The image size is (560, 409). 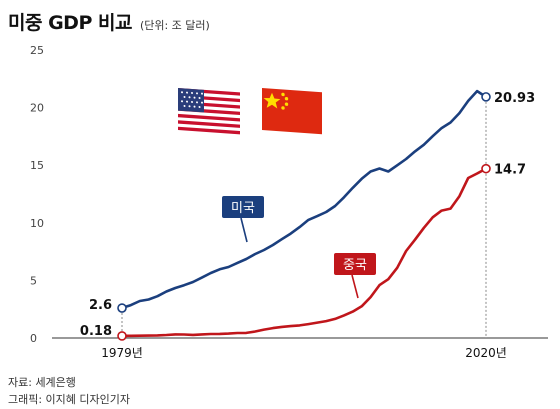 I want to click on y-tick-label: 20, so click(x=37, y=108).